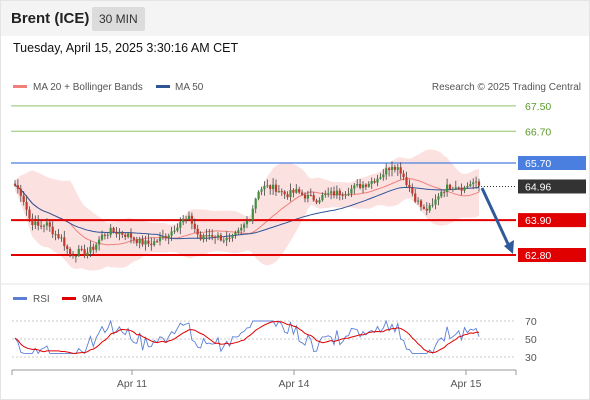 The image size is (590, 400). What do you see at coordinates (538, 221) in the screenshot?
I see `level-label-pivot: 63.90` at bounding box center [538, 221].